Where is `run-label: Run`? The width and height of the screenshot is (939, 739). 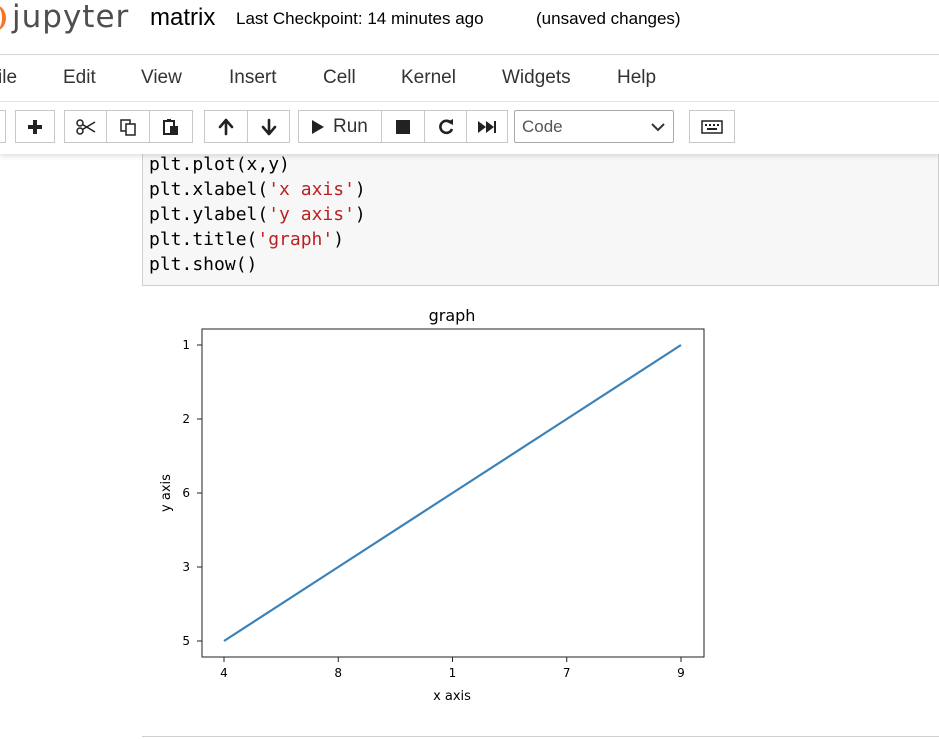 run-label: Run is located at coordinates (350, 126).